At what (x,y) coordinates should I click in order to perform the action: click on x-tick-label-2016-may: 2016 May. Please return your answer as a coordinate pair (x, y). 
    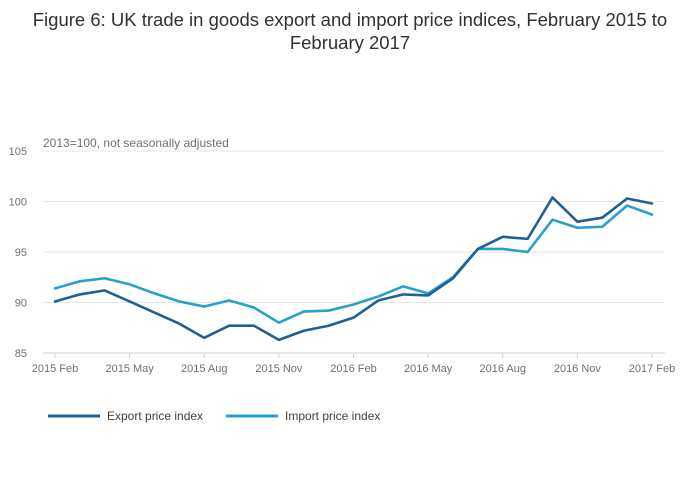
    Looking at the image, I should click on (428, 369).